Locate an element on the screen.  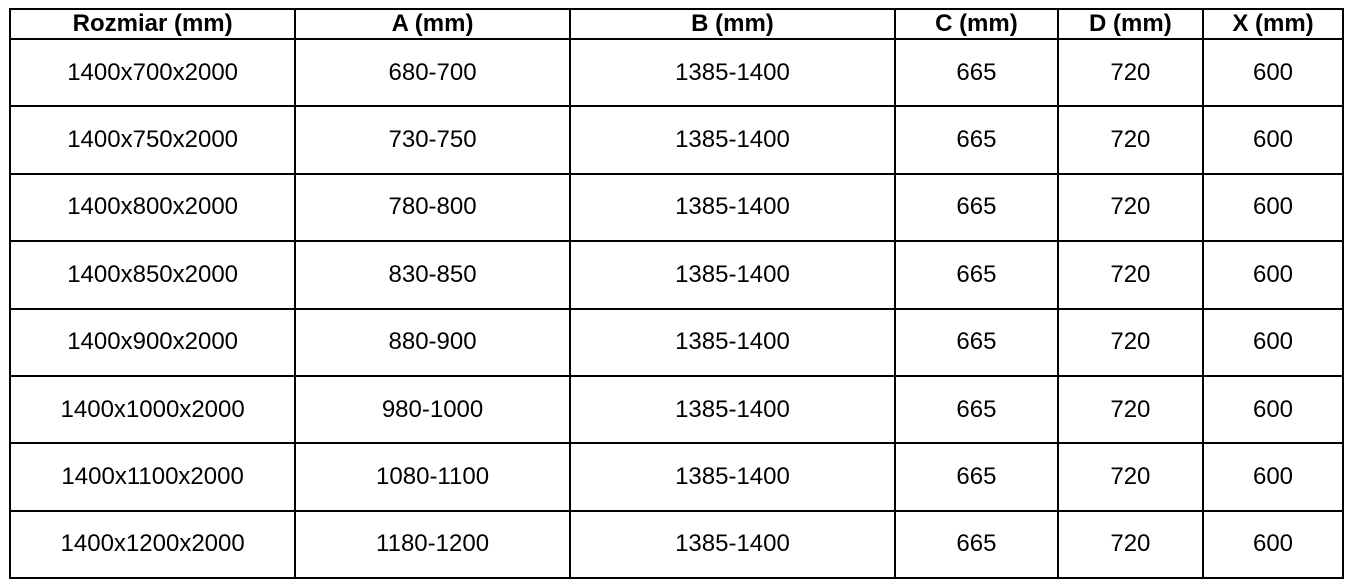
table-row: 1400x800x2000 780-800 1385-1400 665 720 600 is located at coordinates (676, 207).